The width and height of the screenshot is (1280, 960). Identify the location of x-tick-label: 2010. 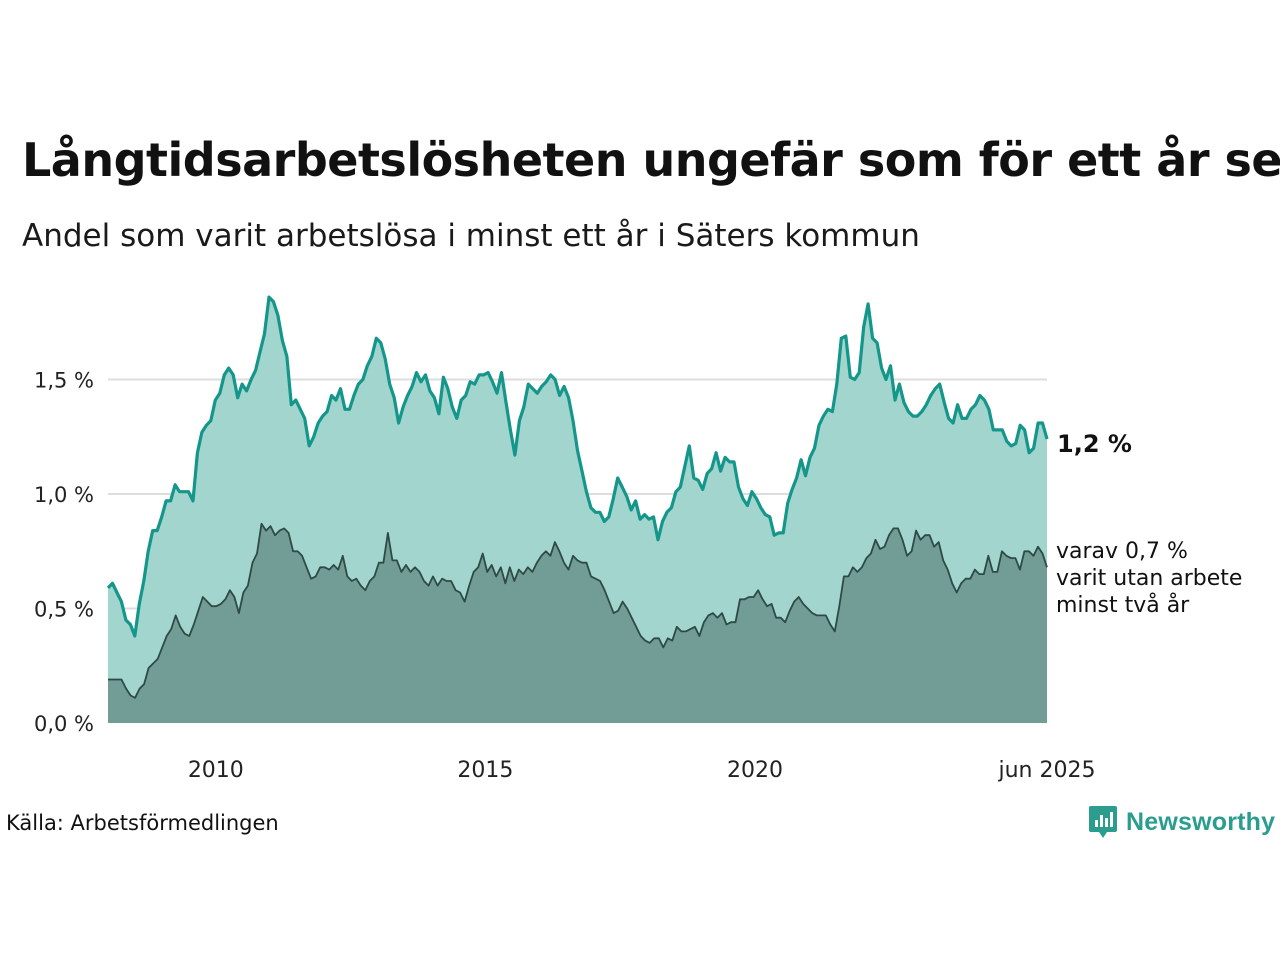
(216, 770).